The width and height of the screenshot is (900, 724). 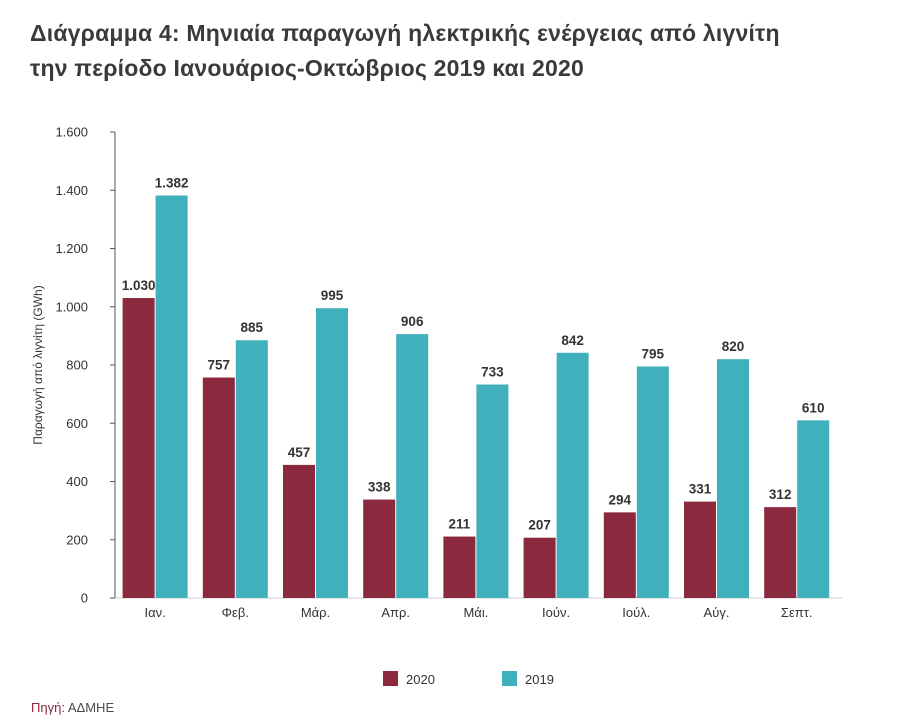 I want to click on x-tick-label: Ιούλ., so click(x=636, y=612).